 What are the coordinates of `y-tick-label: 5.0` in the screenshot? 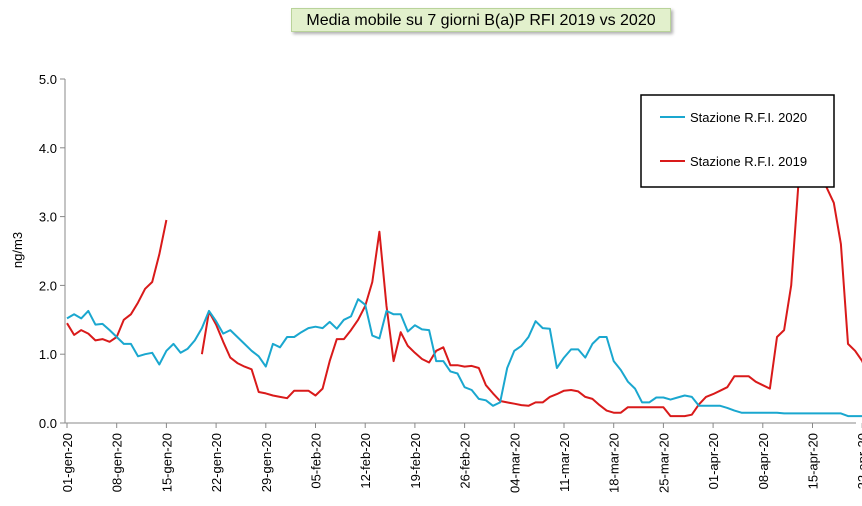 It's located at (48, 79).